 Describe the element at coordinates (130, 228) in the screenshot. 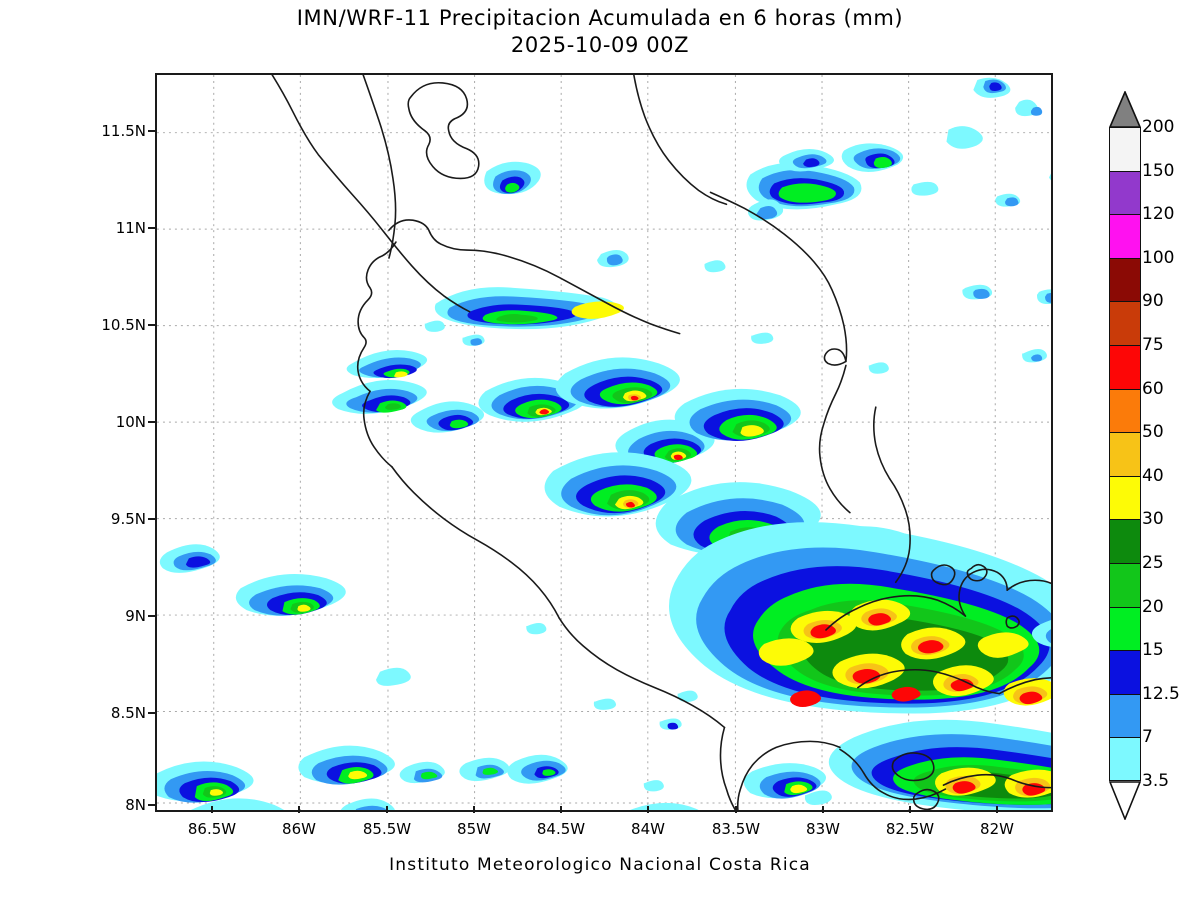

I see `y-tick-label: 11N` at that location.